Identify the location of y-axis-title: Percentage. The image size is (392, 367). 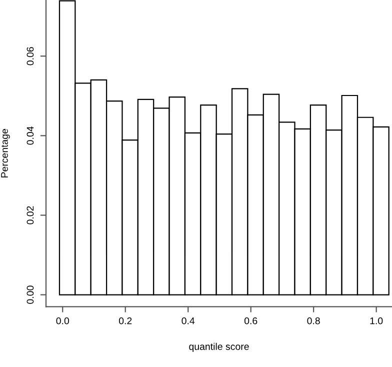
(5, 153).